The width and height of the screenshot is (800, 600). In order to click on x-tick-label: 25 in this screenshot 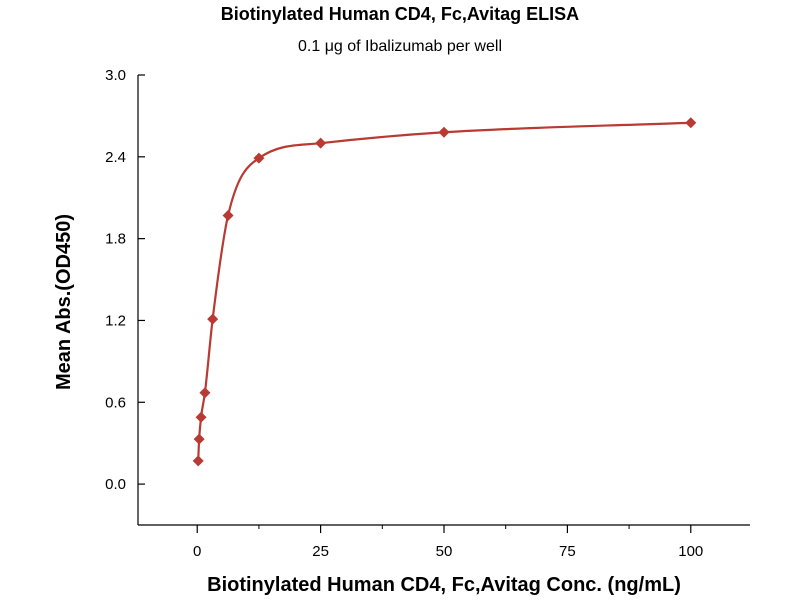, I will do `click(320, 551)`.